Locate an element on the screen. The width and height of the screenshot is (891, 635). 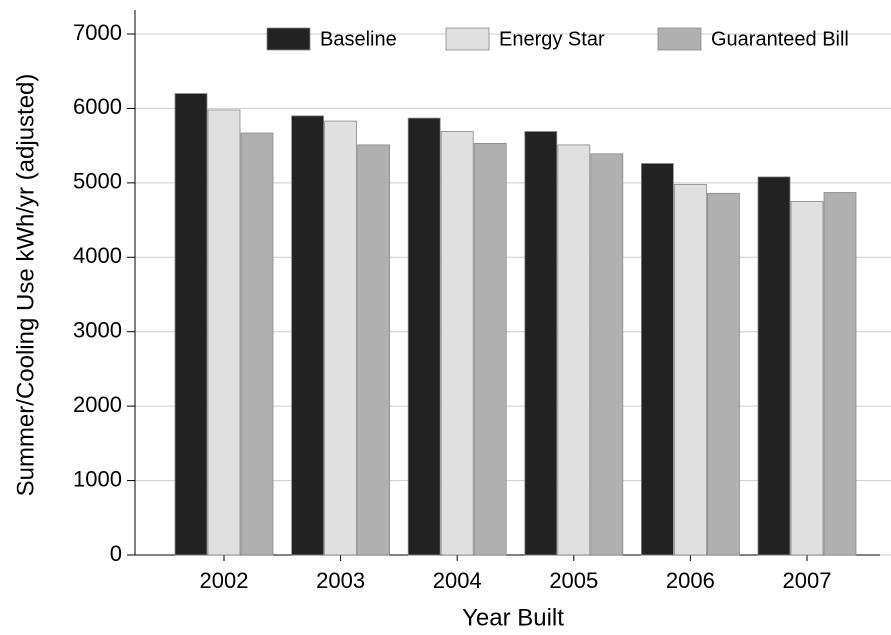
y-tick-label: 5000 is located at coordinates (97, 181).